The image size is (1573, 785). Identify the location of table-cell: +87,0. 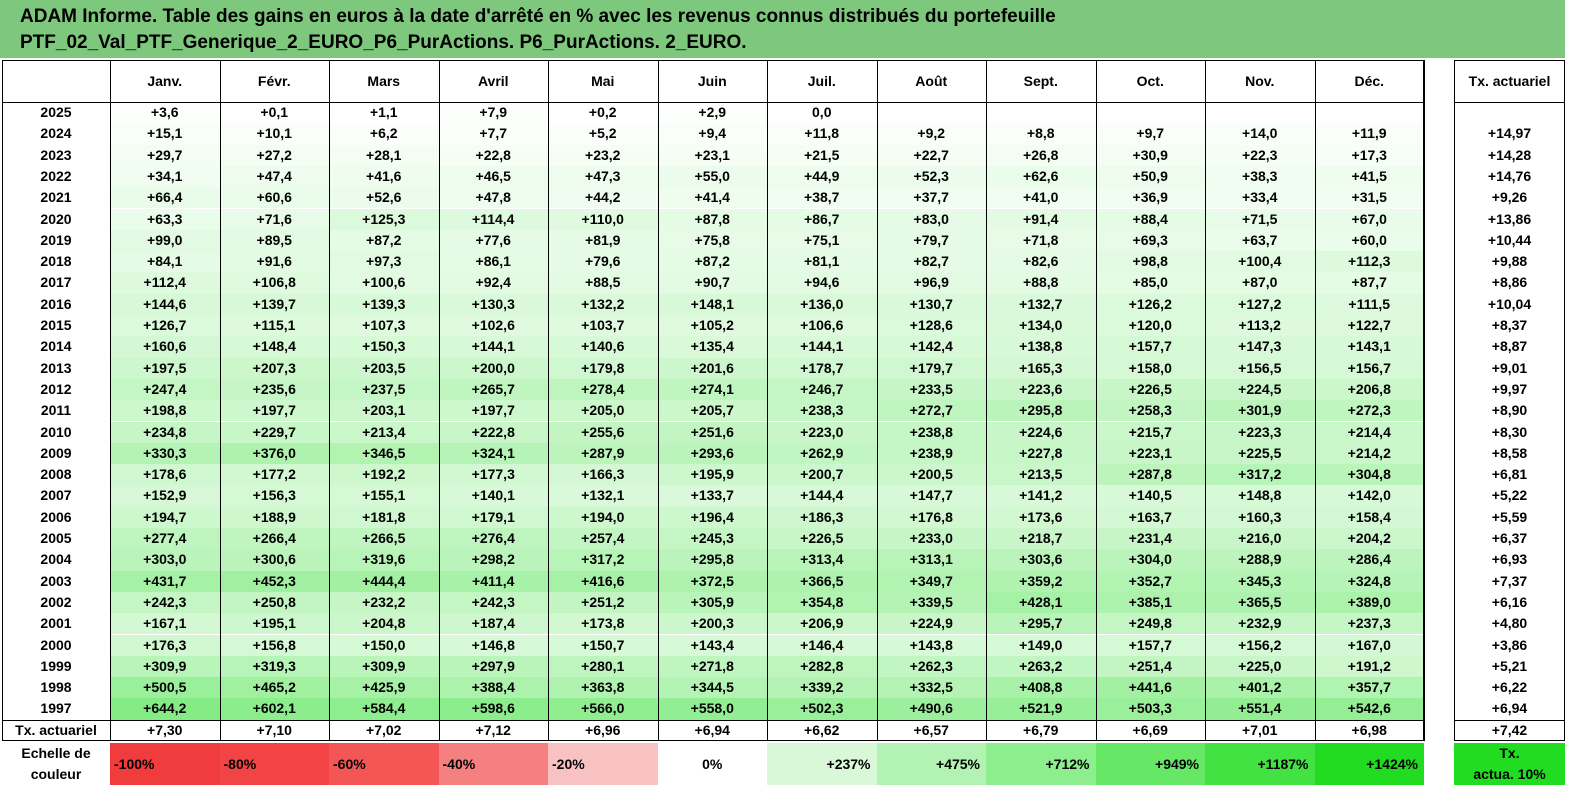
(1260, 283).